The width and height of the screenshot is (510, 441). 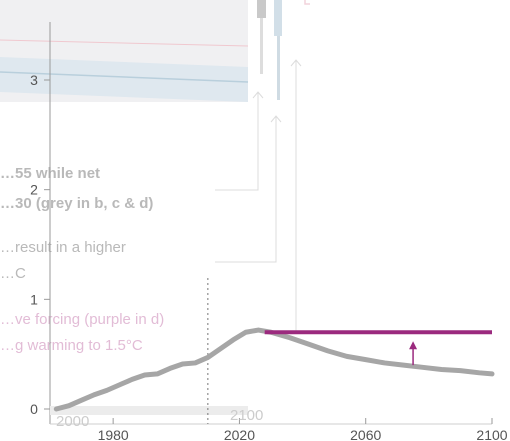 What do you see at coordinates (71, 345) in the screenshot?
I see `annotation-6: …g warming to 1.5°C` at bounding box center [71, 345].